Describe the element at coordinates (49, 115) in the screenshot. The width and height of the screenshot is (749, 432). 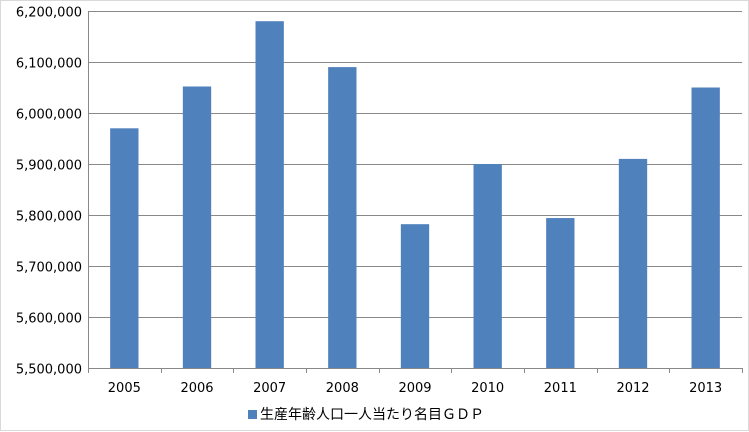
I see `y-tick-label: 6,000,000` at that location.